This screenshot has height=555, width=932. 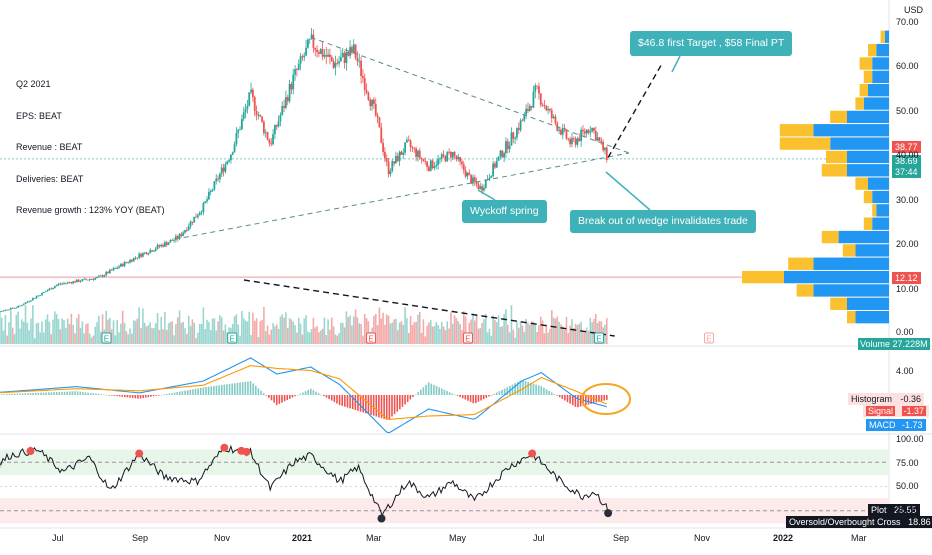 What do you see at coordinates (663, 221) in the screenshot?
I see `breakout-callout: Break out of wedge invalidates trade` at bounding box center [663, 221].